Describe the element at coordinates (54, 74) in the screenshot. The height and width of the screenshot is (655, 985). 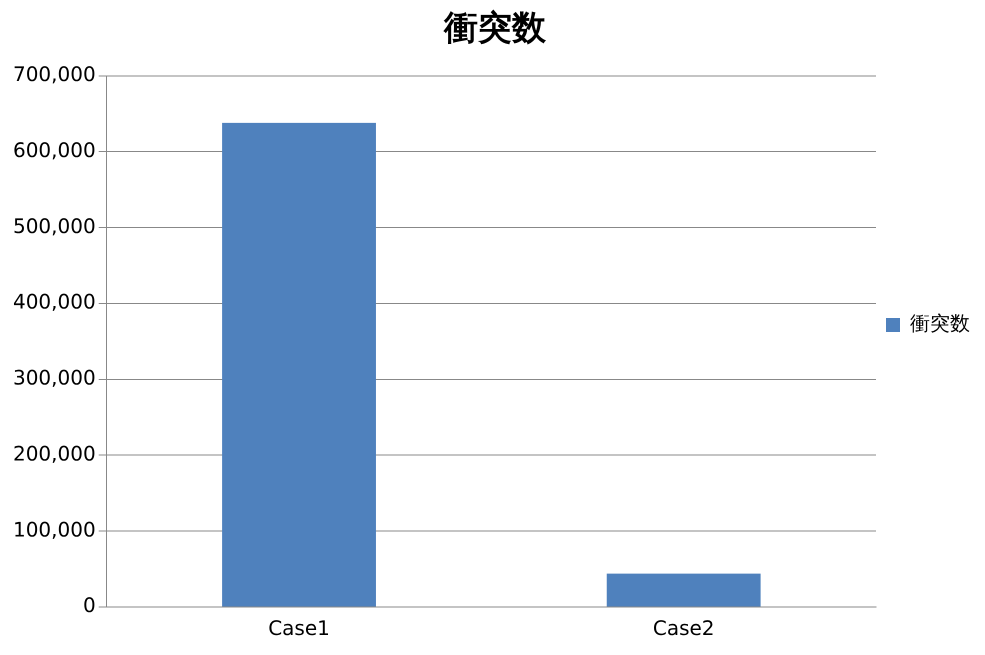
I see `y-tick-label: 700,000` at that location.